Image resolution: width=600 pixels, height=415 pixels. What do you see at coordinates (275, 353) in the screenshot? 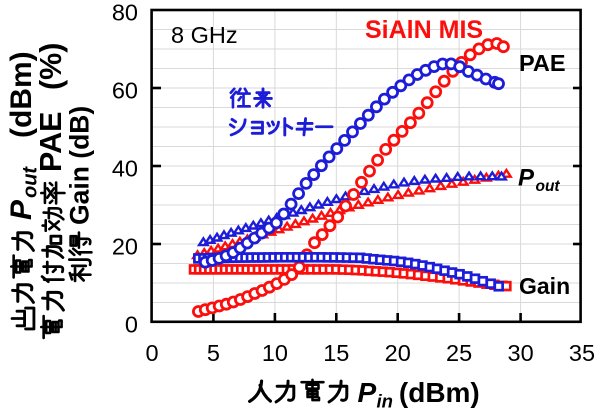
I see `svg-text: 10` at bounding box center [275, 353].